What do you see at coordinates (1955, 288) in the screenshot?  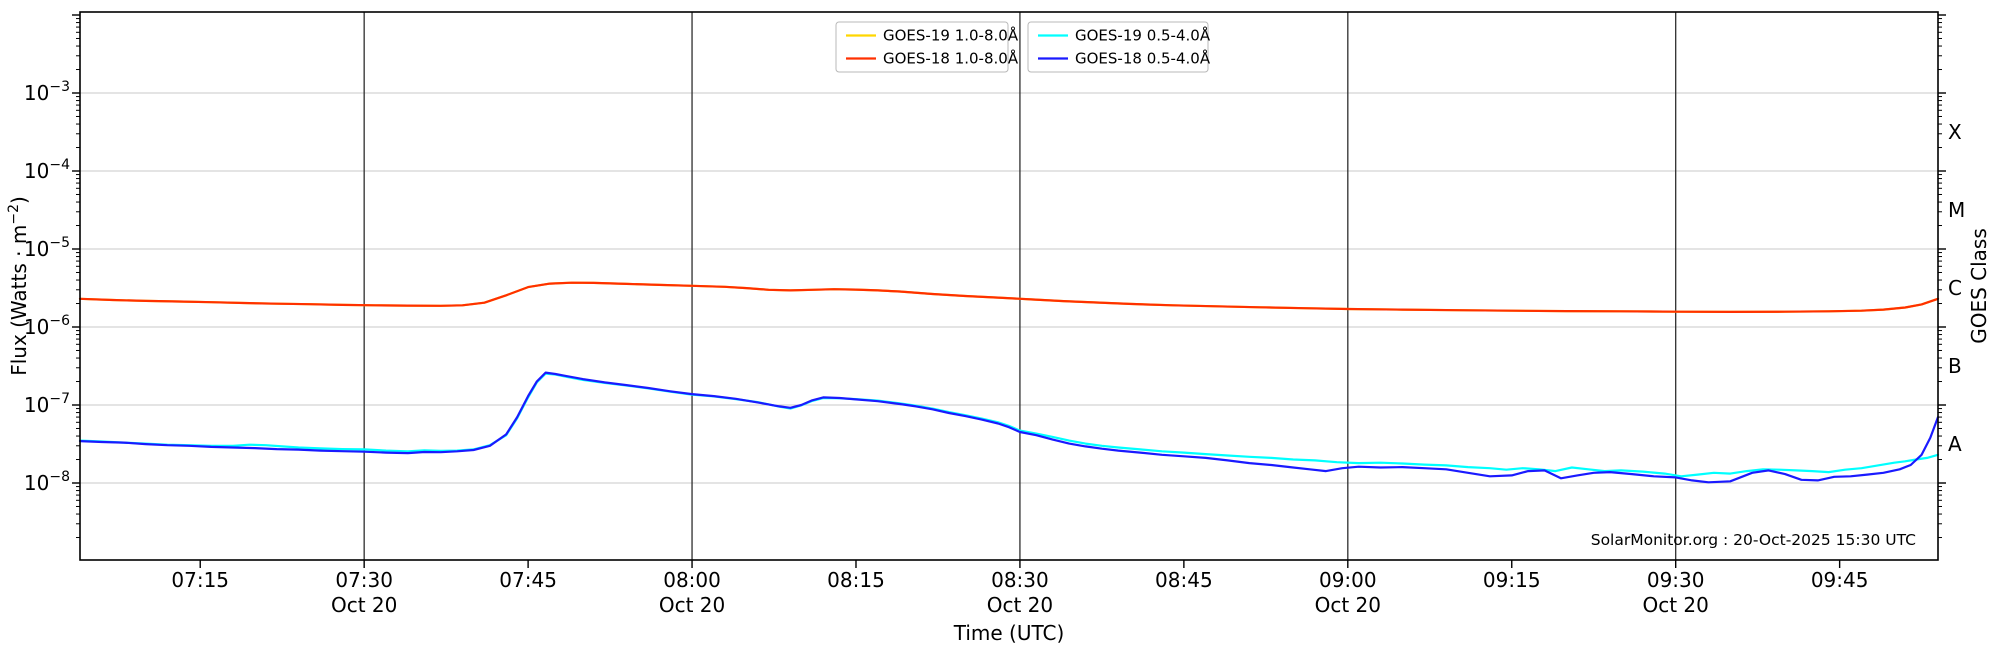 I see `goes-class-label-C: C` at bounding box center [1955, 288].